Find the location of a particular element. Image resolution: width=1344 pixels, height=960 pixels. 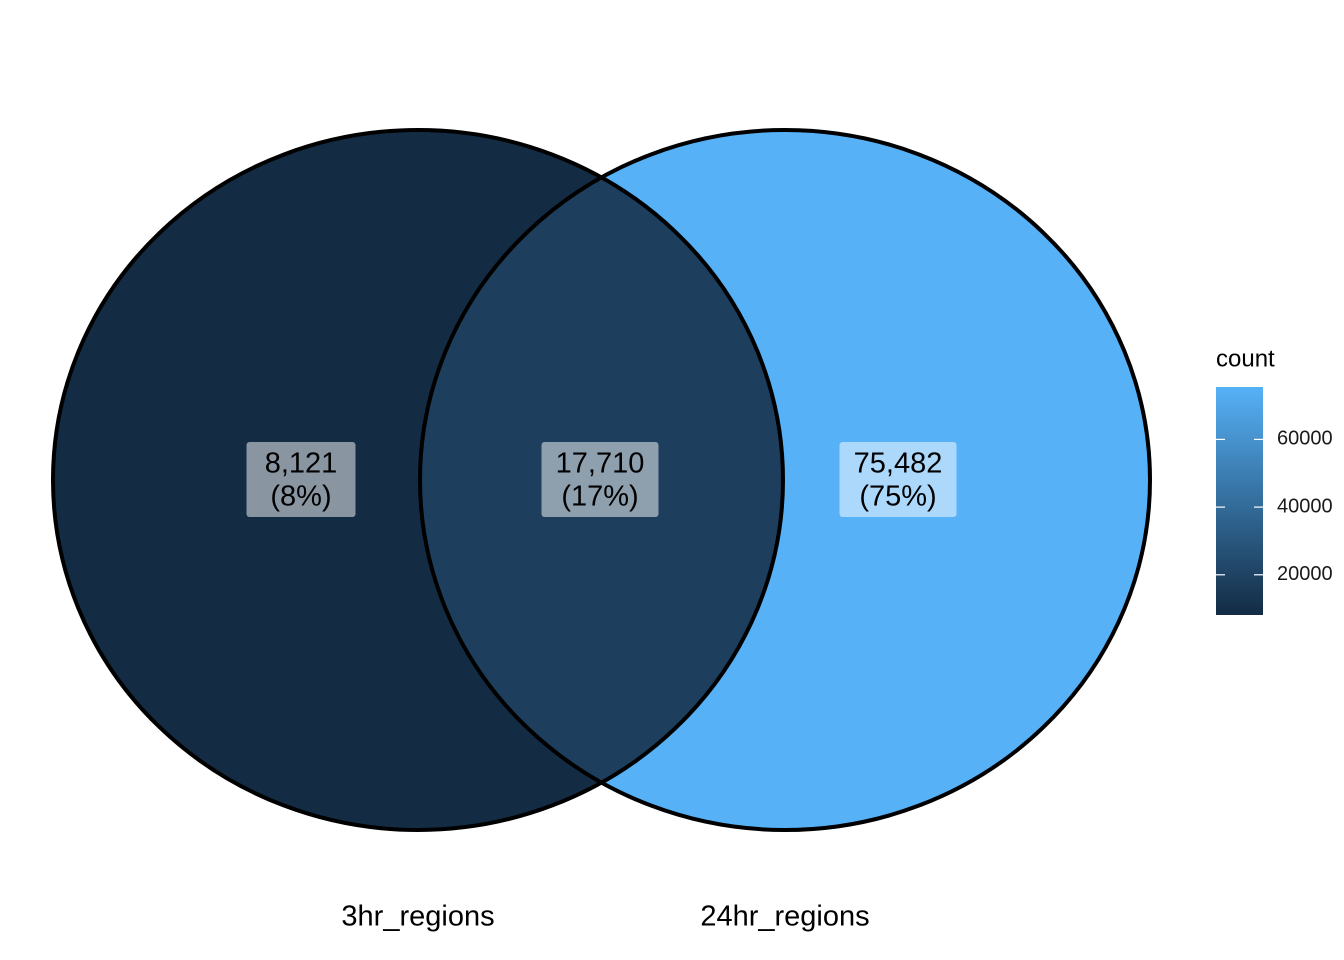

count-label: 8,121 is located at coordinates (301, 464).